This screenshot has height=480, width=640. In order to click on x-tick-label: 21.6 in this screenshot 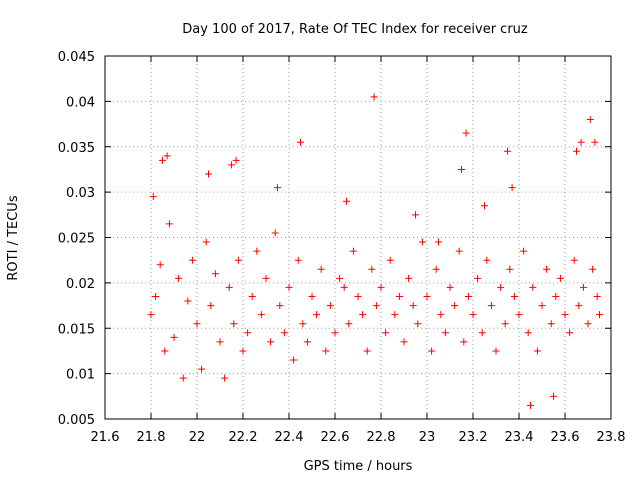, I will do `click(105, 437)`.